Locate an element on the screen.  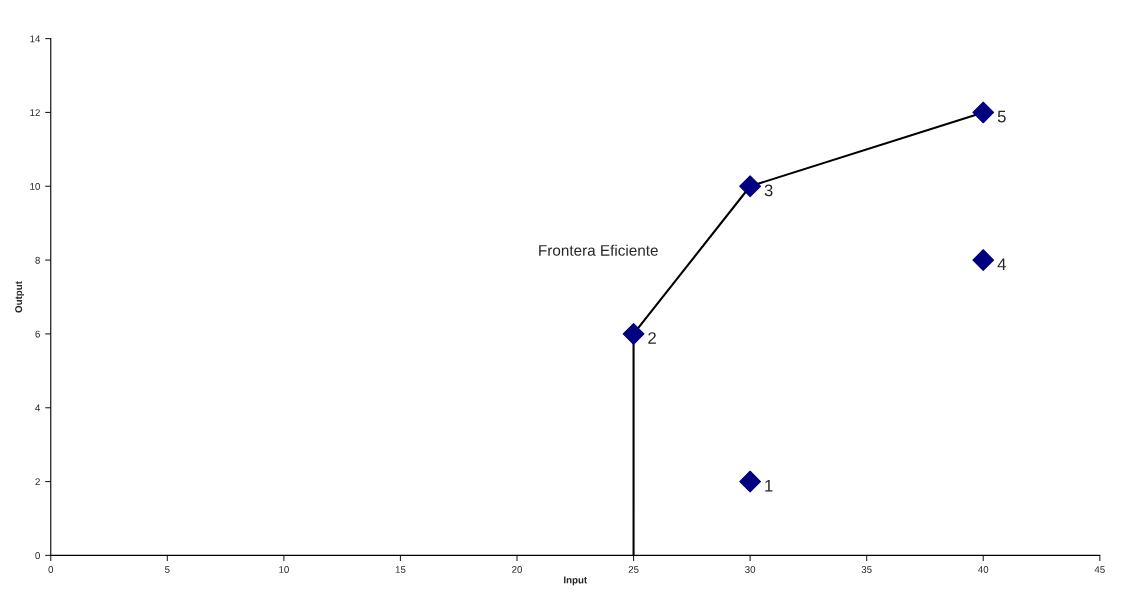
x-tick-label: 35 is located at coordinates (866, 569).